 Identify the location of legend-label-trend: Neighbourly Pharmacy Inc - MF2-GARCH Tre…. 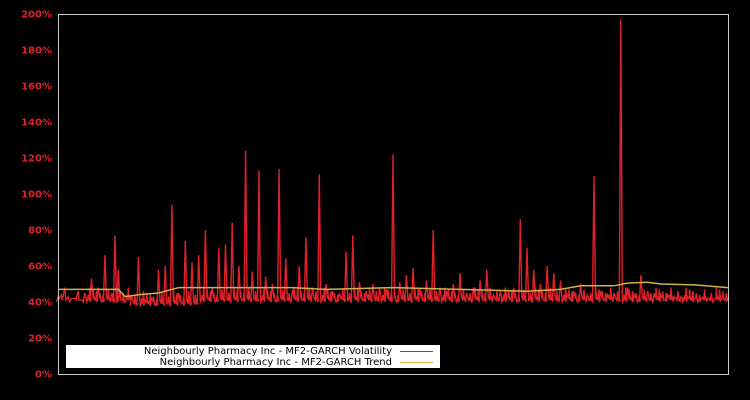
(275, 362).